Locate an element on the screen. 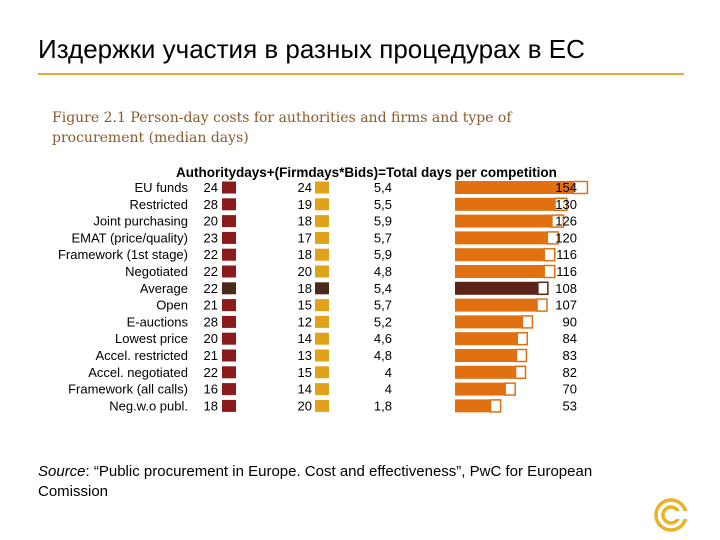  firm-days-label: 14 is located at coordinates (305, 389).